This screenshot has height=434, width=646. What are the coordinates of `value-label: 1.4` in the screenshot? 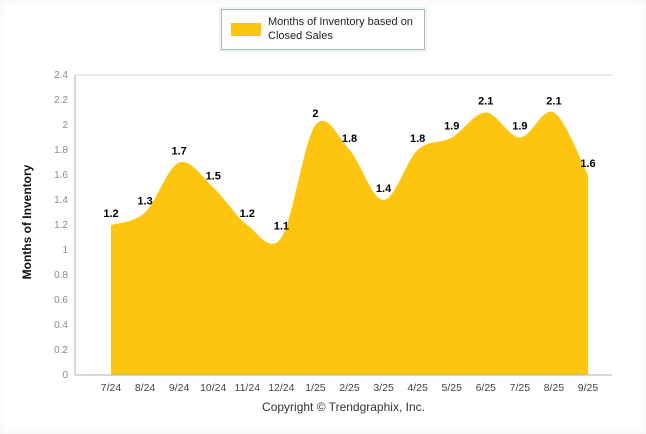 It's located at (384, 189).